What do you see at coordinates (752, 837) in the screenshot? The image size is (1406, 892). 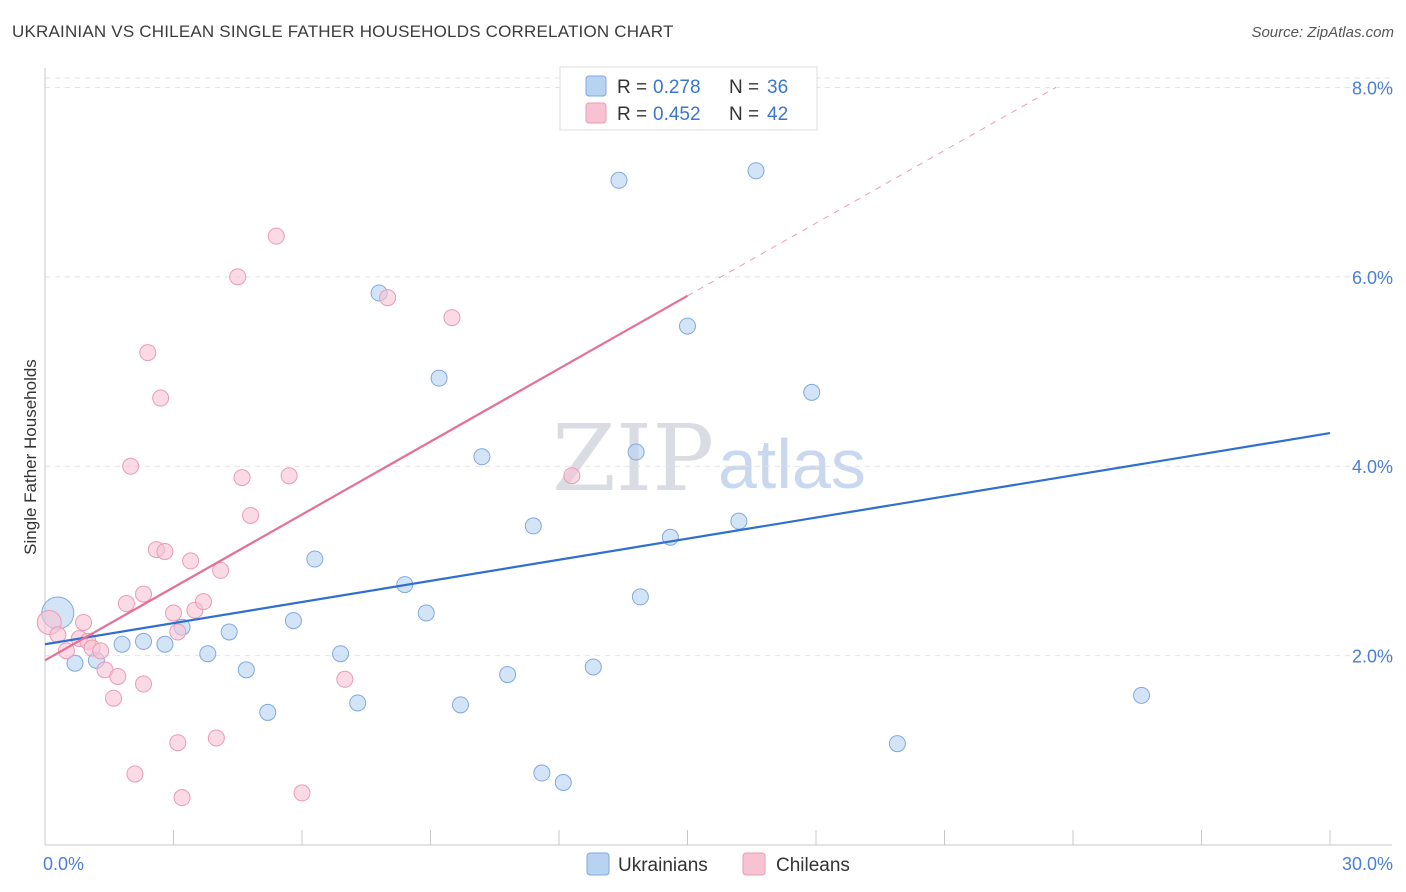 I see `x-ticks` at bounding box center [752, 837].